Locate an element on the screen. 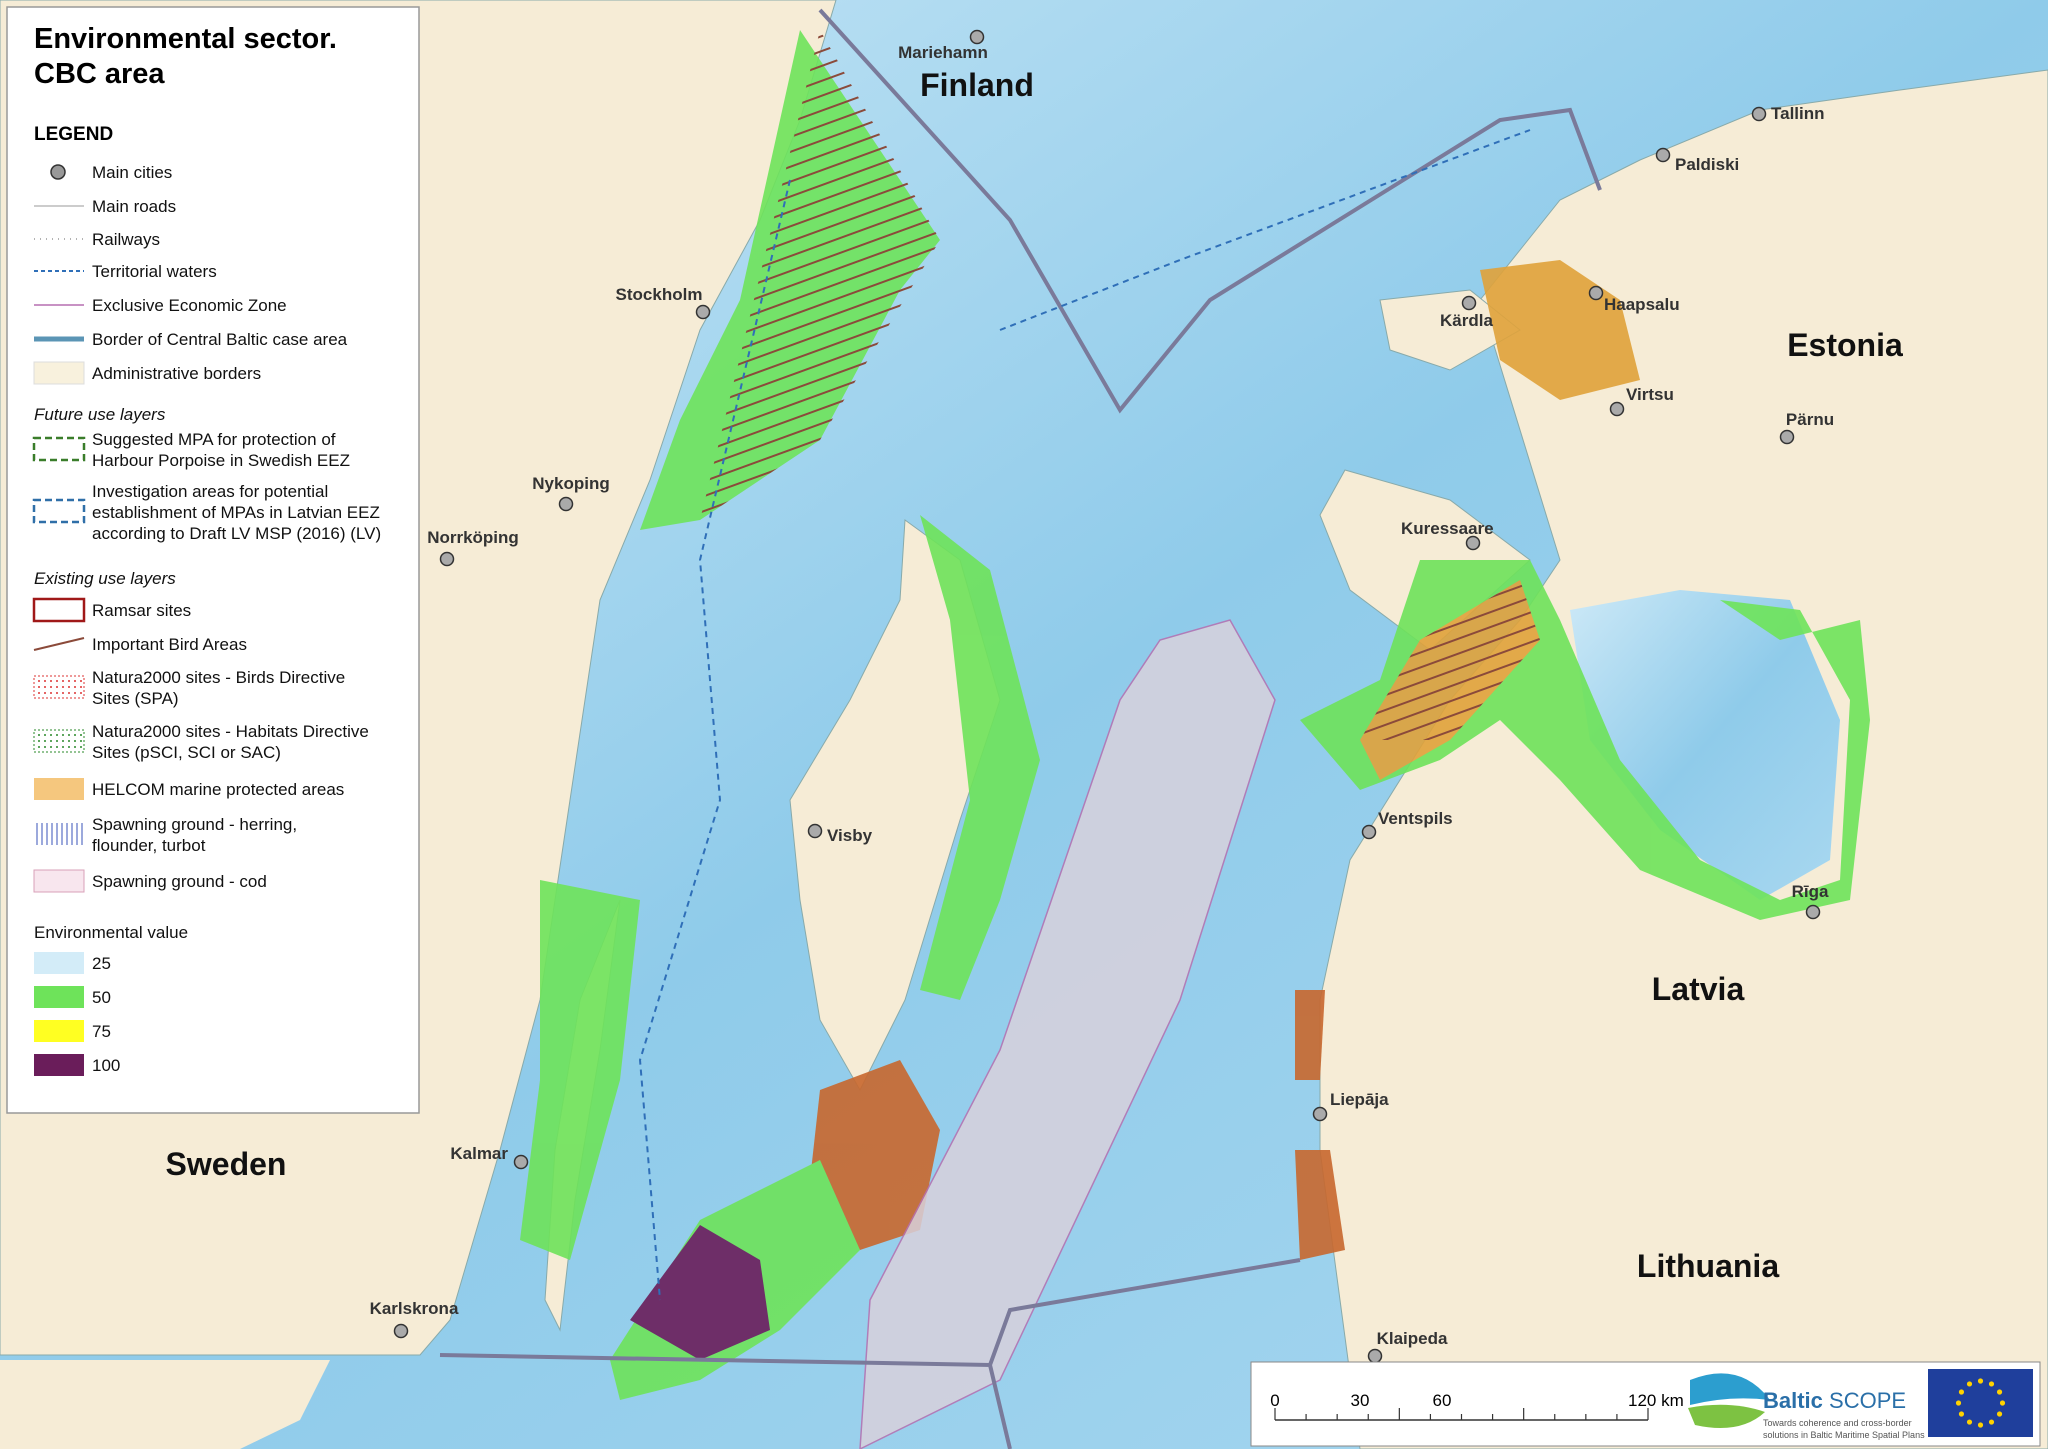  legend-label: Border of Central Baltic case area is located at coordinates (220, 339).